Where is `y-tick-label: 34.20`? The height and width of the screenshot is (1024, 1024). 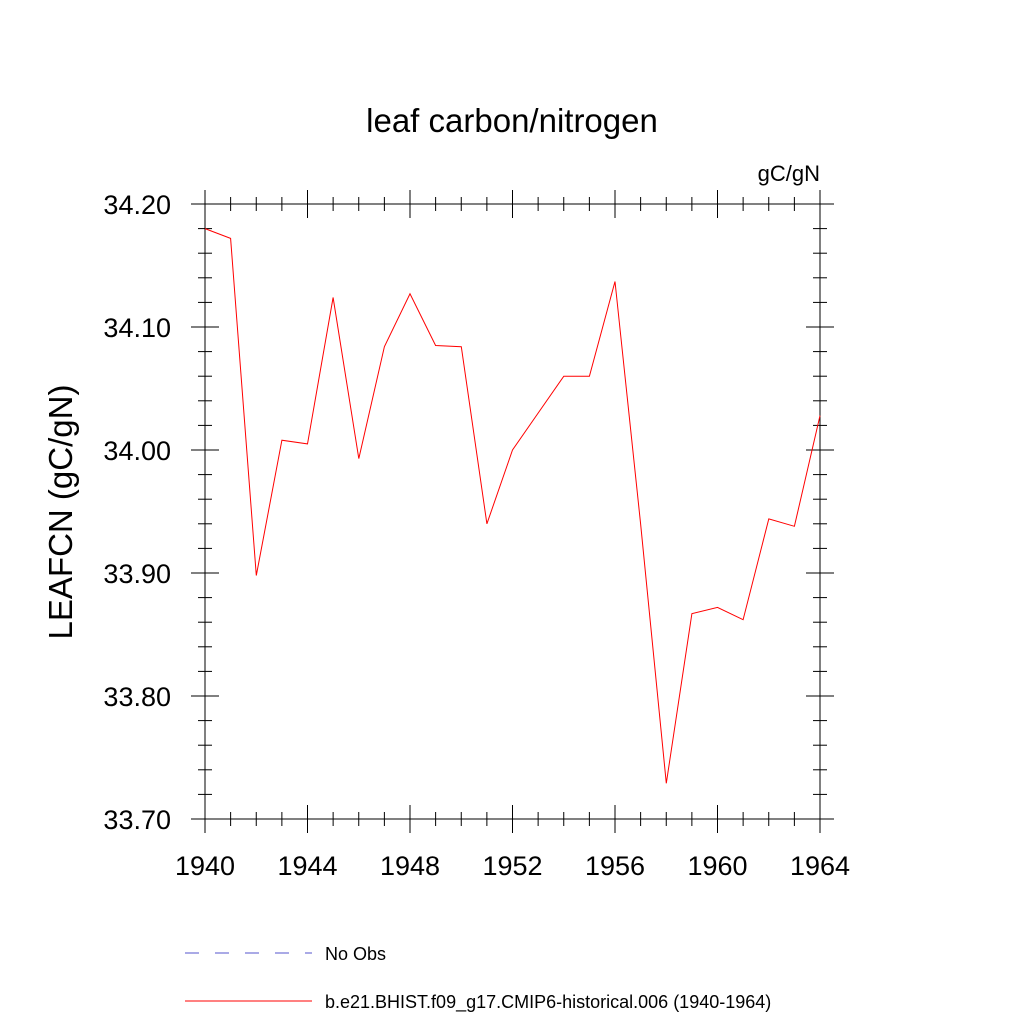 y-tick-label: 34.20 is located at coordinates (137, 205).